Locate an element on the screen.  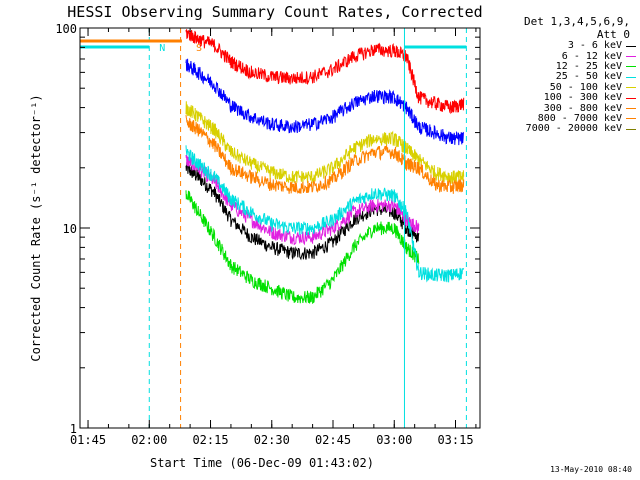
legend-entry: 7000 - 20000 keV is located at coordinates (560, 129).